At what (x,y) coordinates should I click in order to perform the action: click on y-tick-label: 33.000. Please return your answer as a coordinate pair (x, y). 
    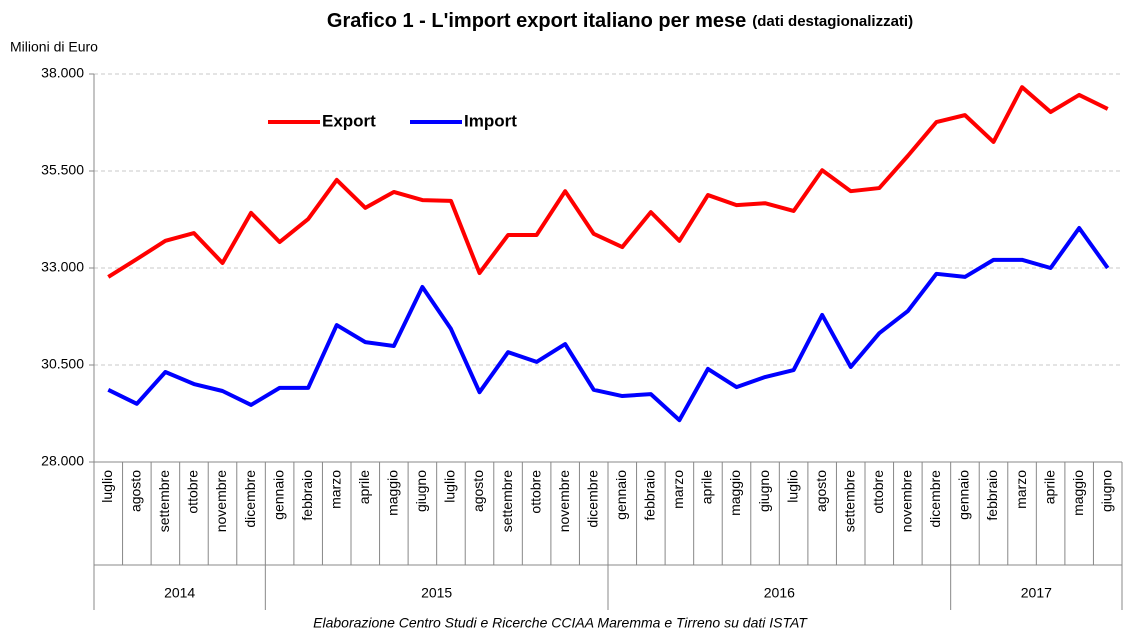
    Looking at the image, I should click on (62, 267).